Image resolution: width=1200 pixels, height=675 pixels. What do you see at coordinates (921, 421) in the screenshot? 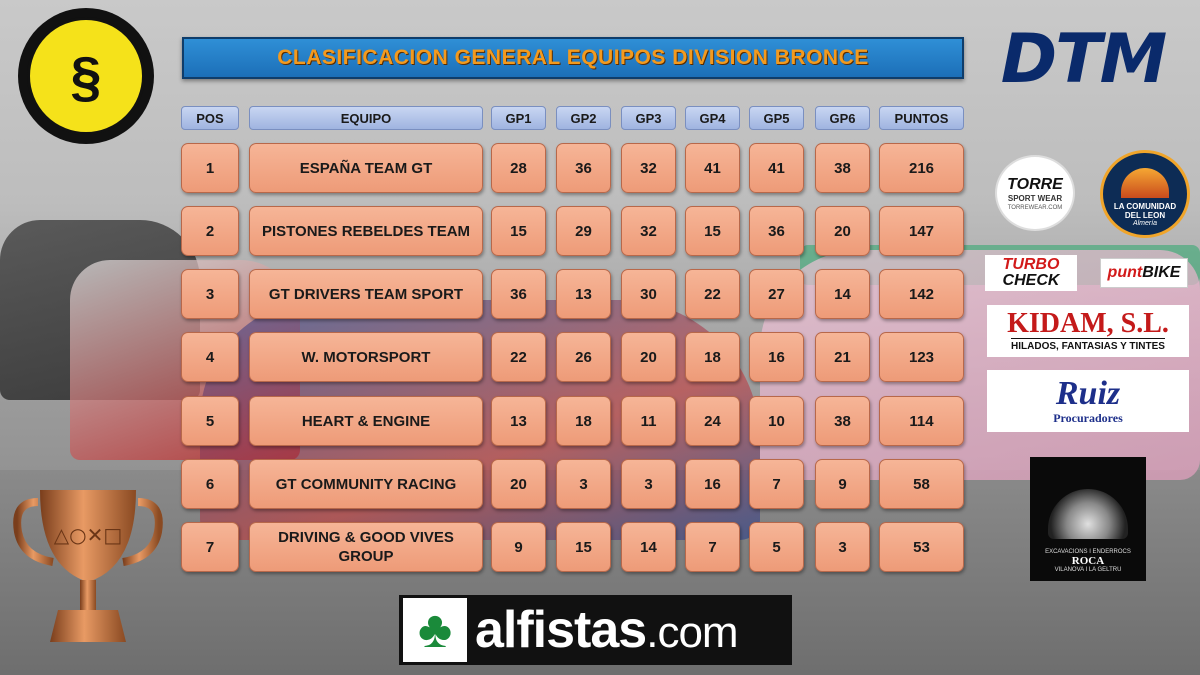
I see `total-points-cell: 114` at bounding box center [921, 421].